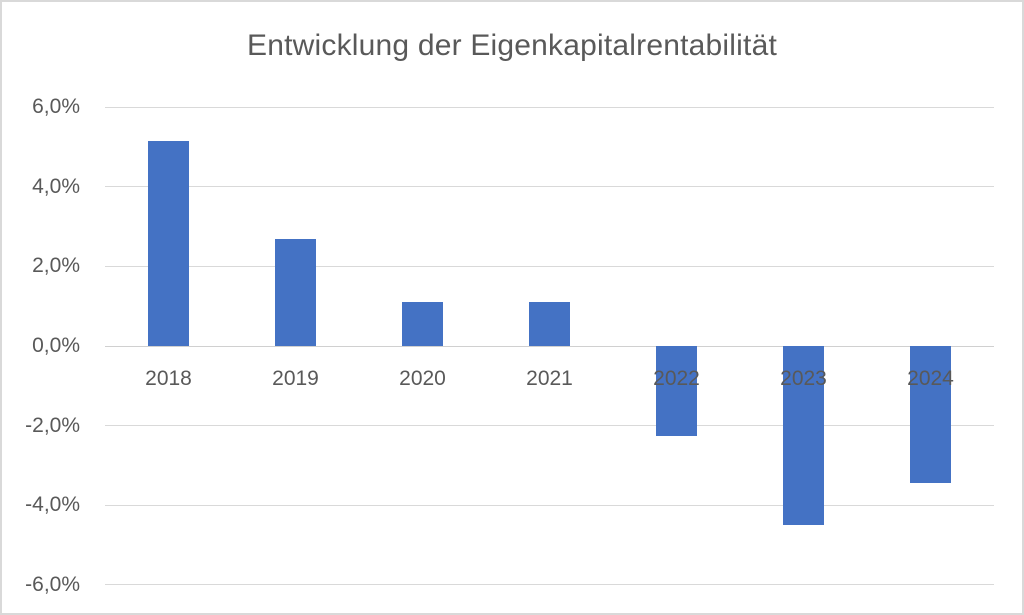  I want to click on chart-title: Entwicklung der Eigenkapitalrentabilität, so click(512, 45).